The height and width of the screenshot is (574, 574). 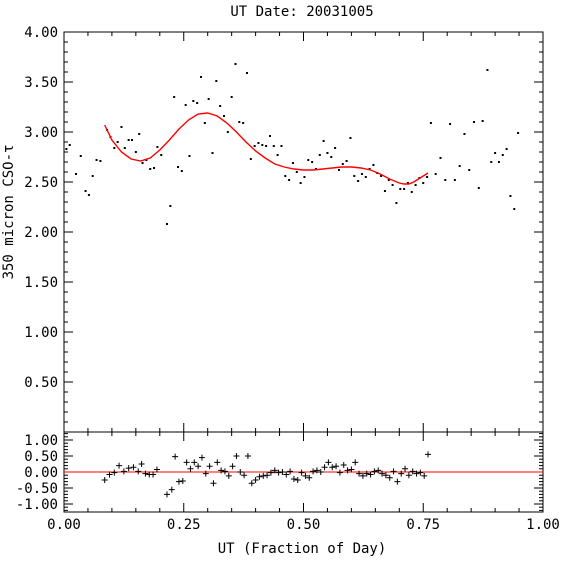 What do you see at coordinates (37, 505) in the screenshot?
I see `y-tick-label: -1.00` at bounding box center [37, 505].